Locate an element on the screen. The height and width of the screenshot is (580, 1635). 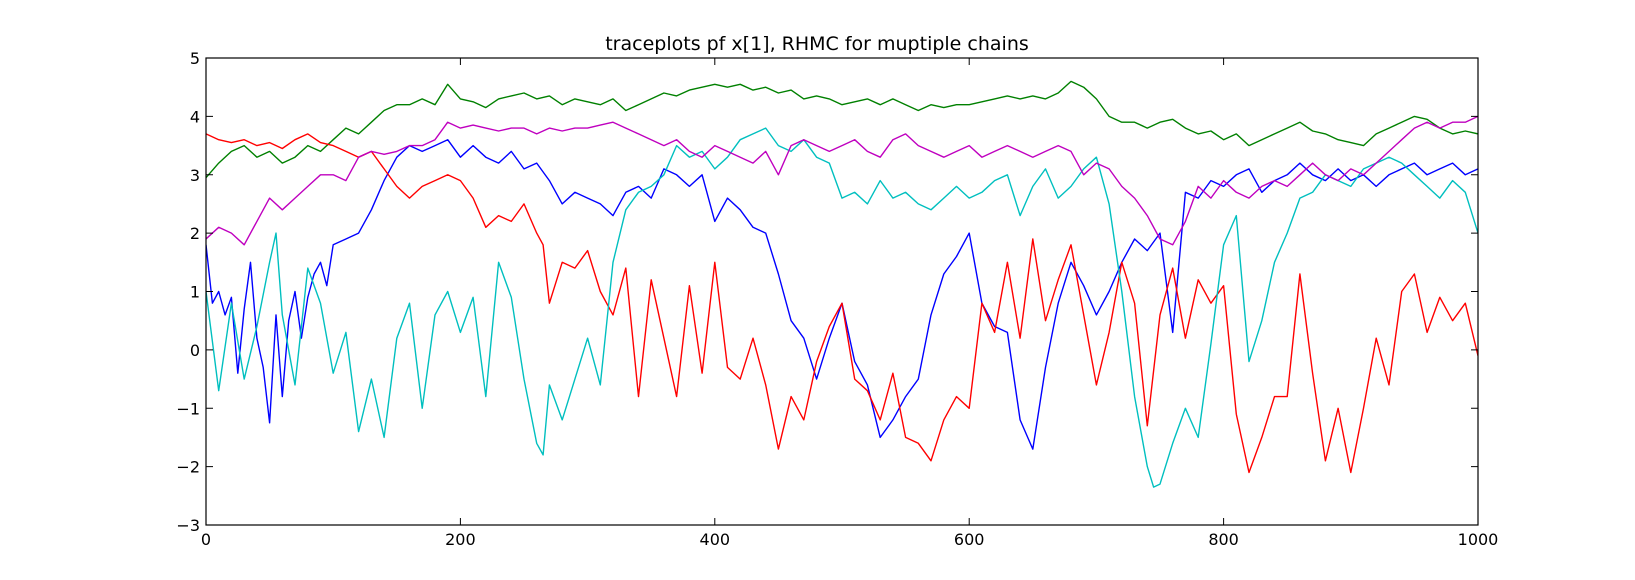
x-tick-label: 1000 is located at coordinates (1478, 539).